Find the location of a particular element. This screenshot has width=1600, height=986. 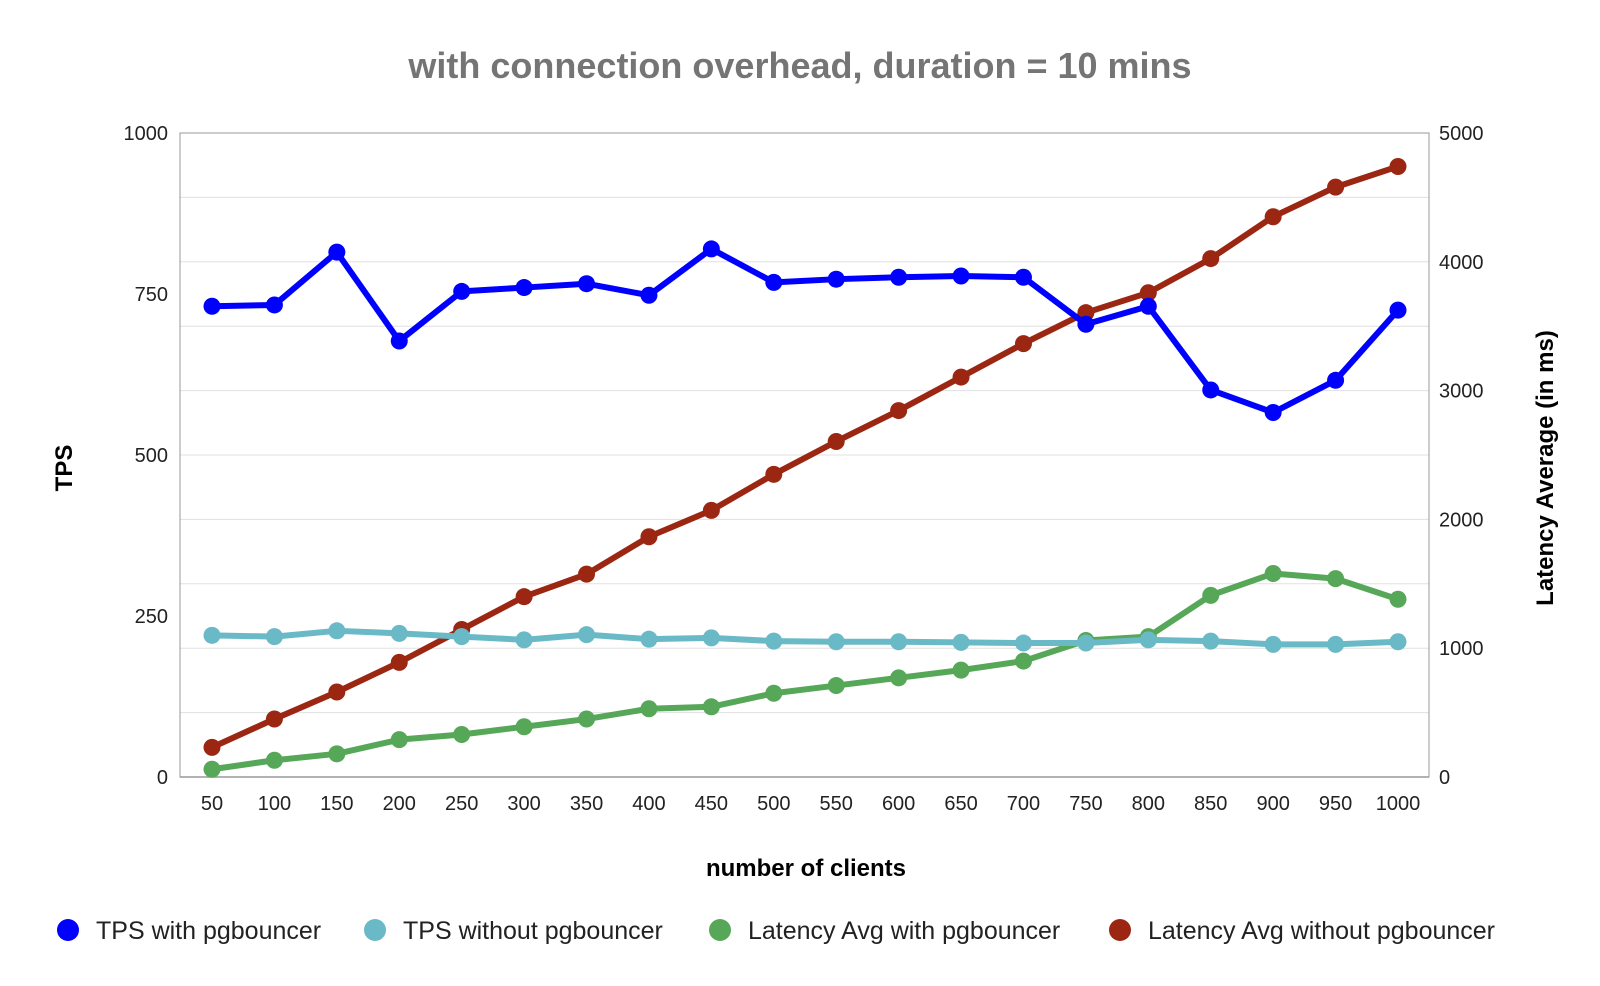

x-tick-label: 800 is located at coordinates (1148, 804).